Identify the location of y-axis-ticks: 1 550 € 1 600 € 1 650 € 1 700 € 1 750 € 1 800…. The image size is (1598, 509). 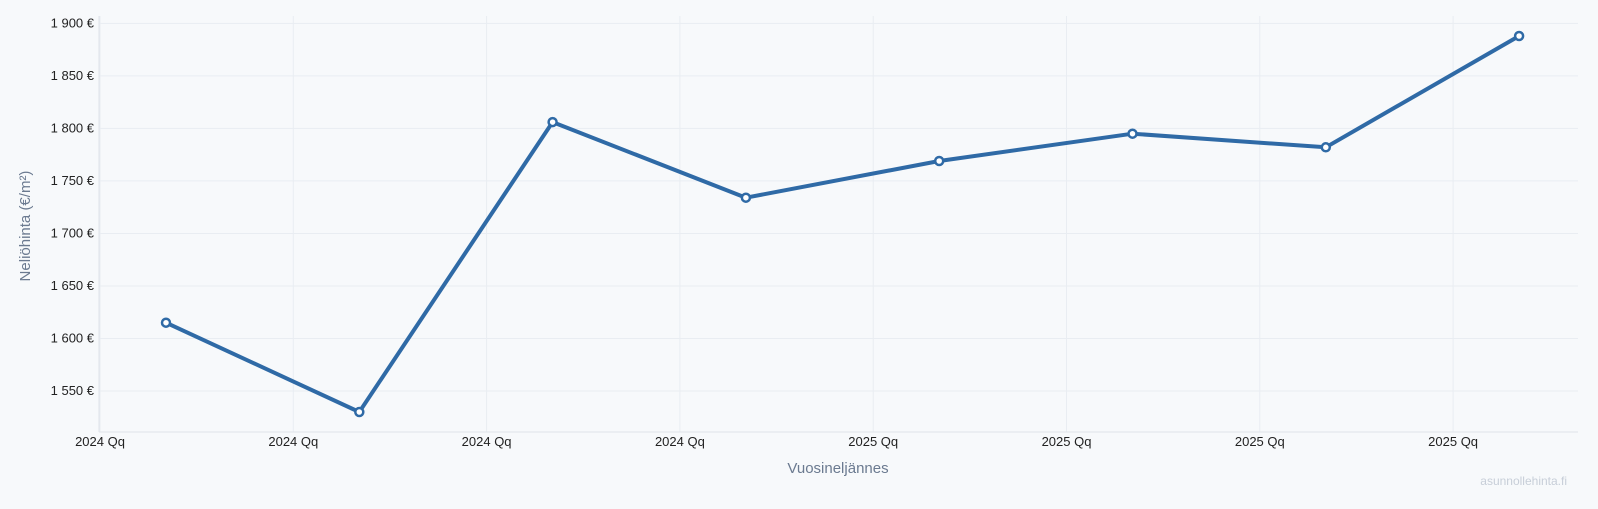
(73, 206).